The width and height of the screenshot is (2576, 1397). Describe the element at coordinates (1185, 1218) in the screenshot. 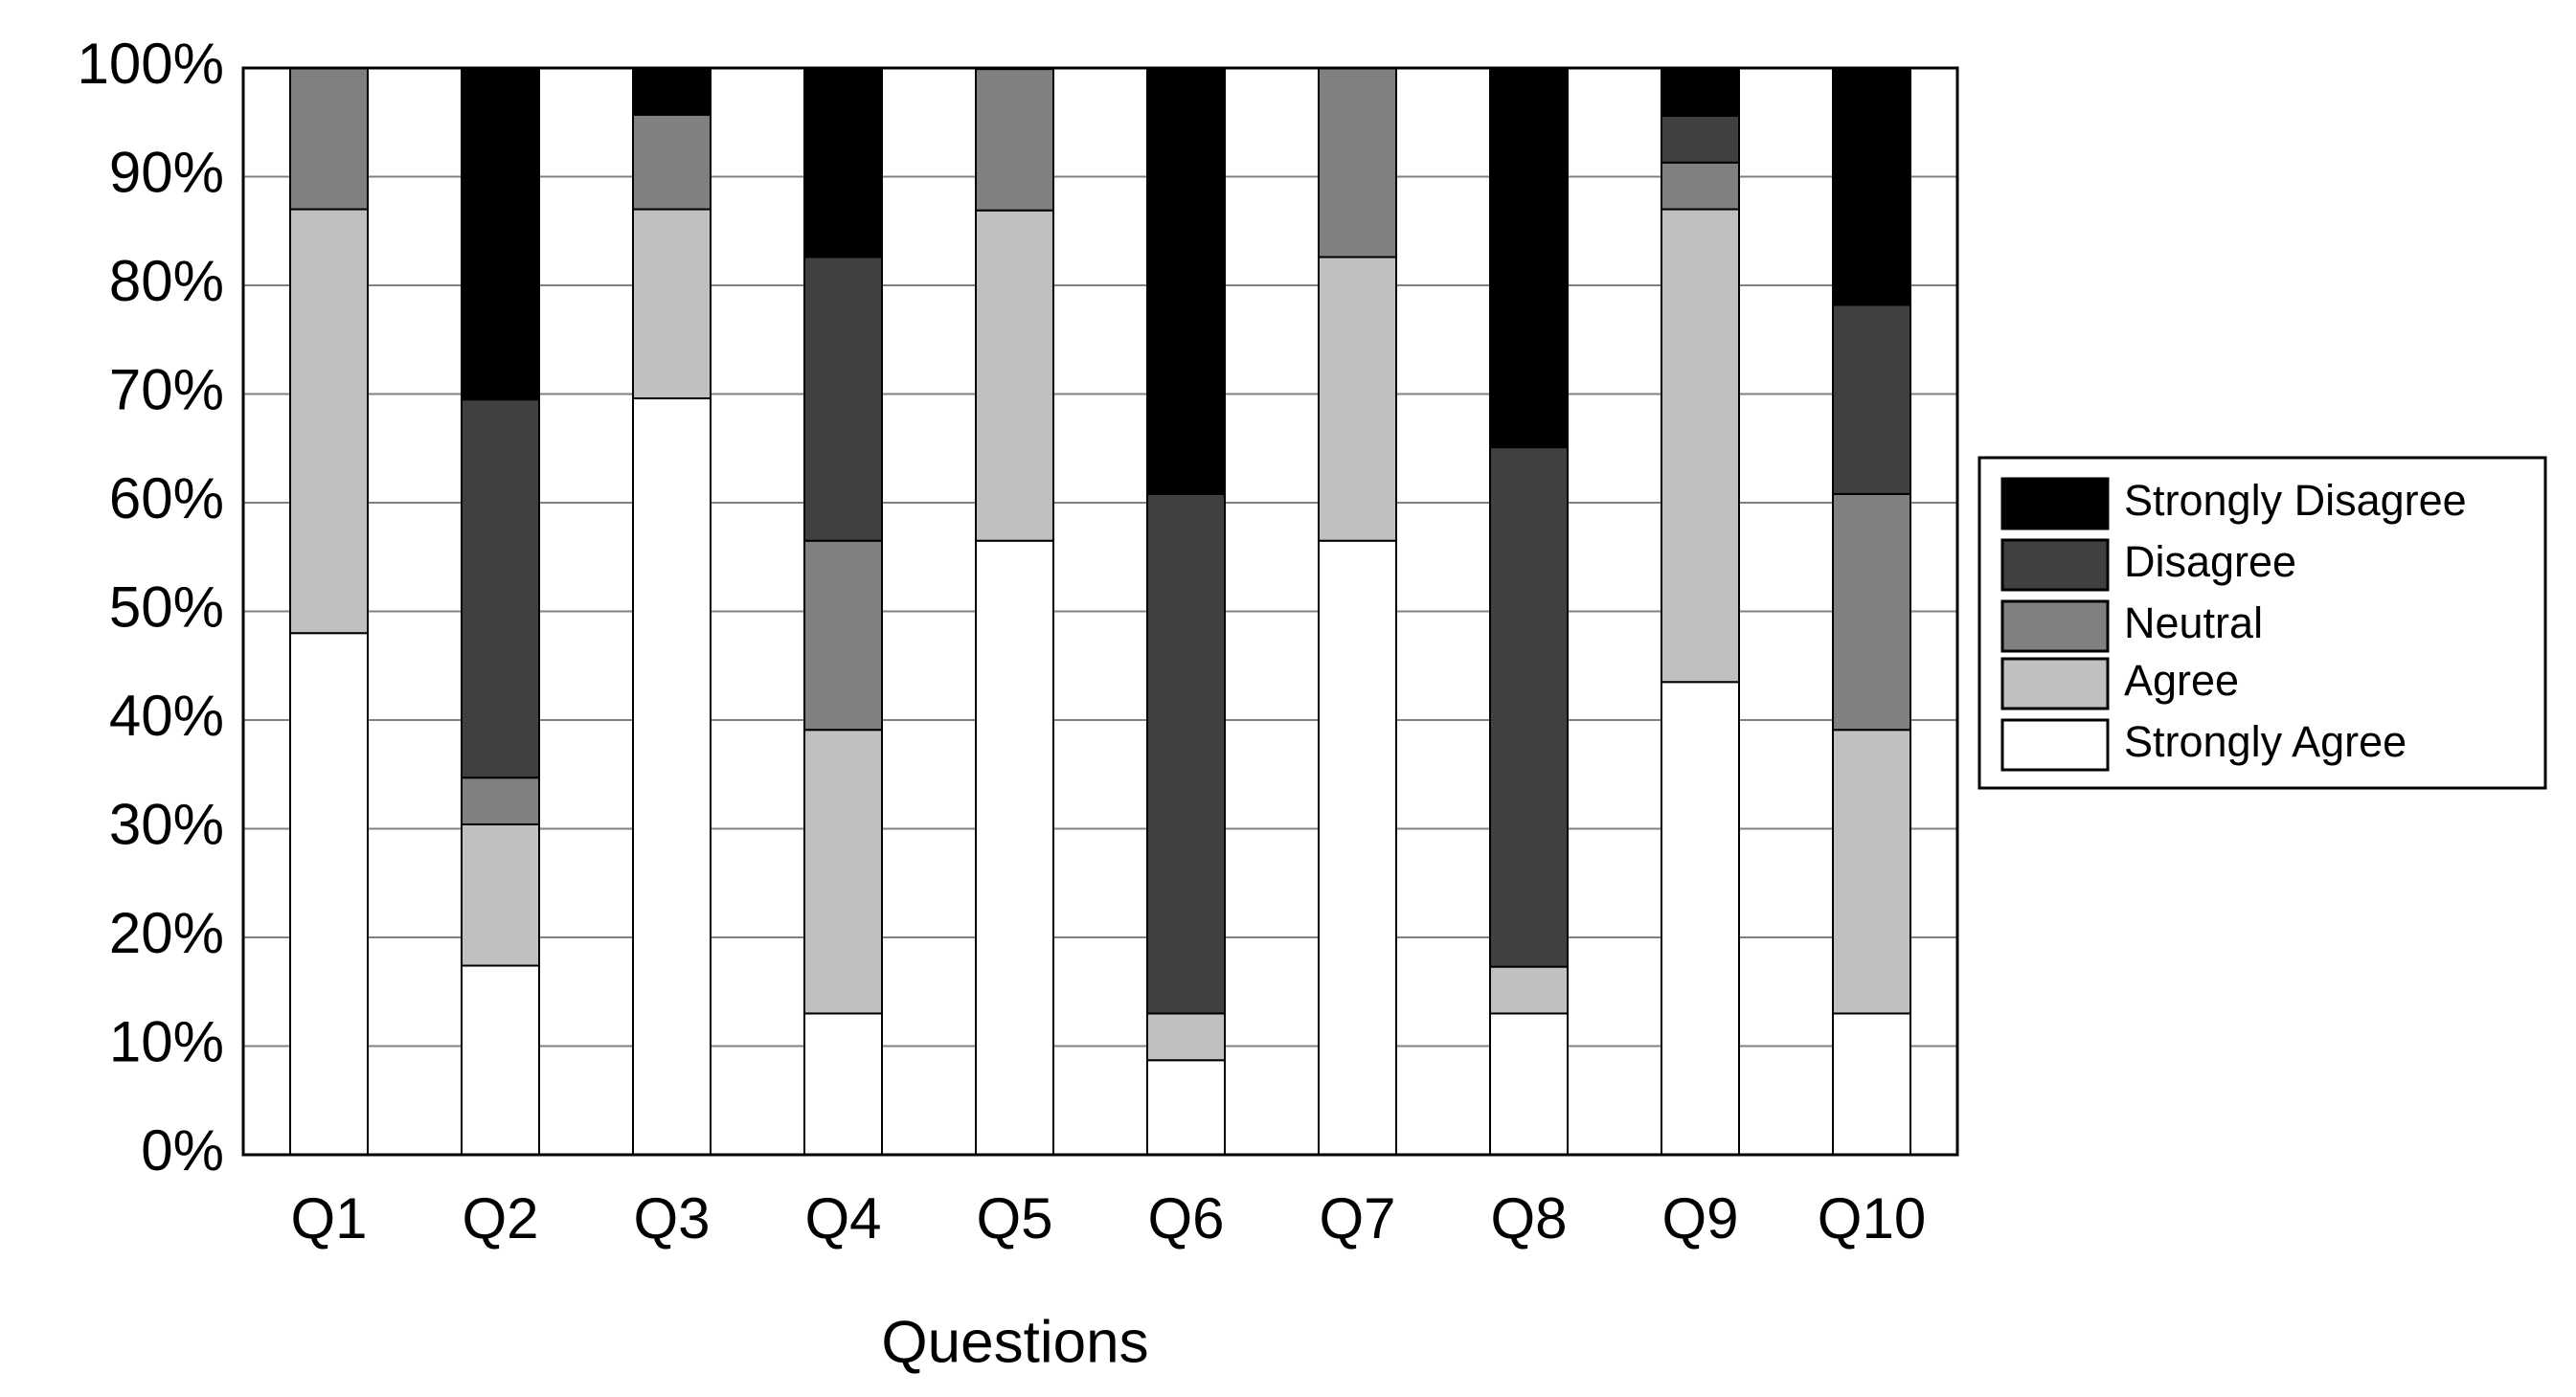

I see `x-tick-label: Q6` at that location.